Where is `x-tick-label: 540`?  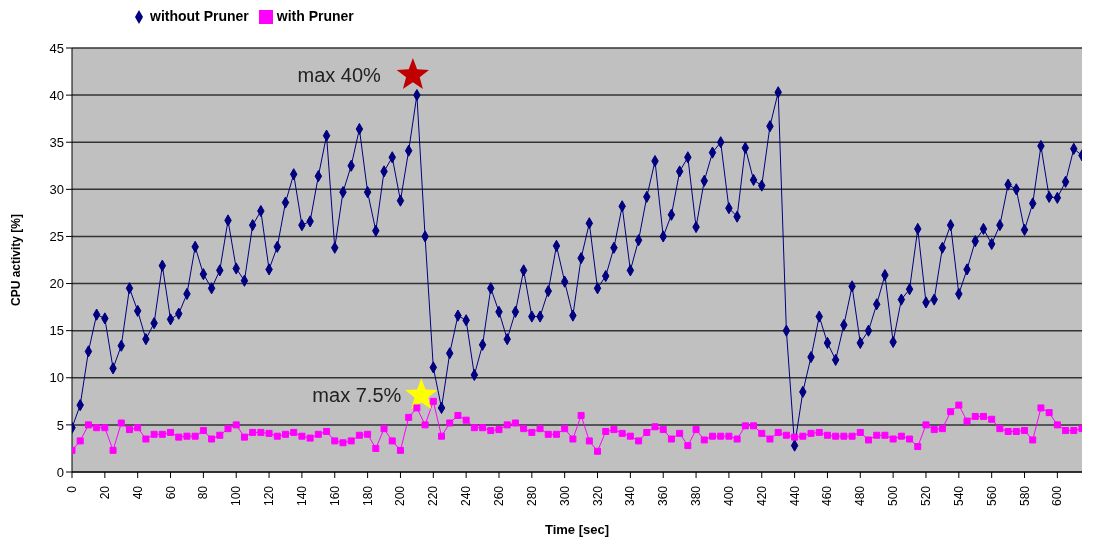
x-tick-label: 540 is located at coordinates (958, 496).